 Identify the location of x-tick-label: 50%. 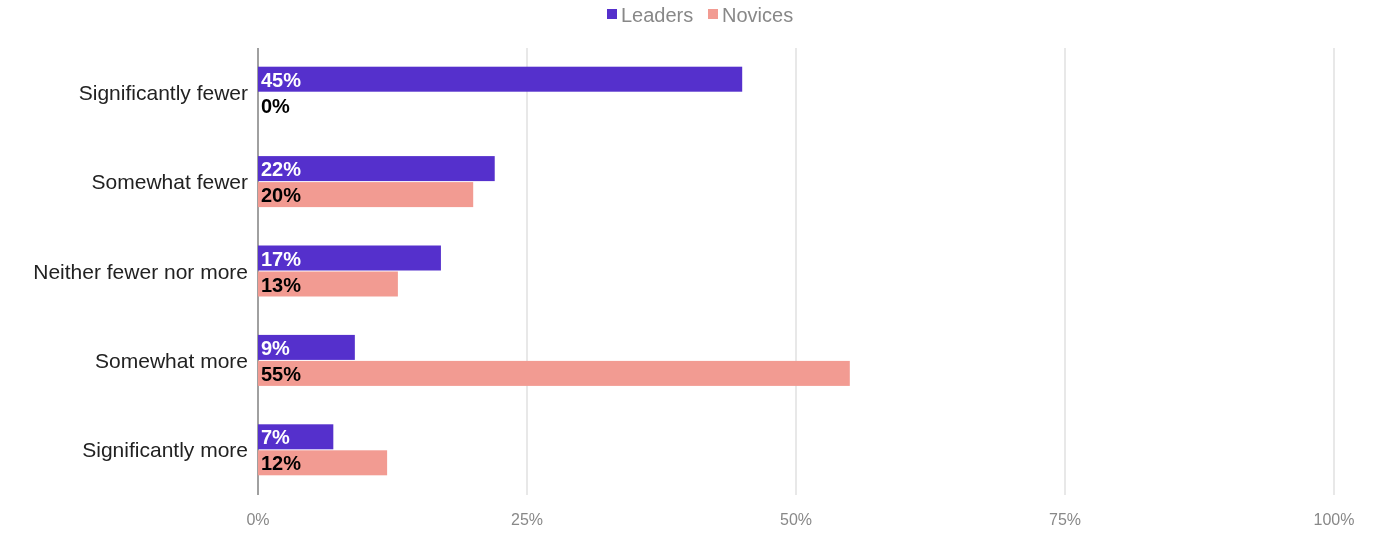
(796, 519).